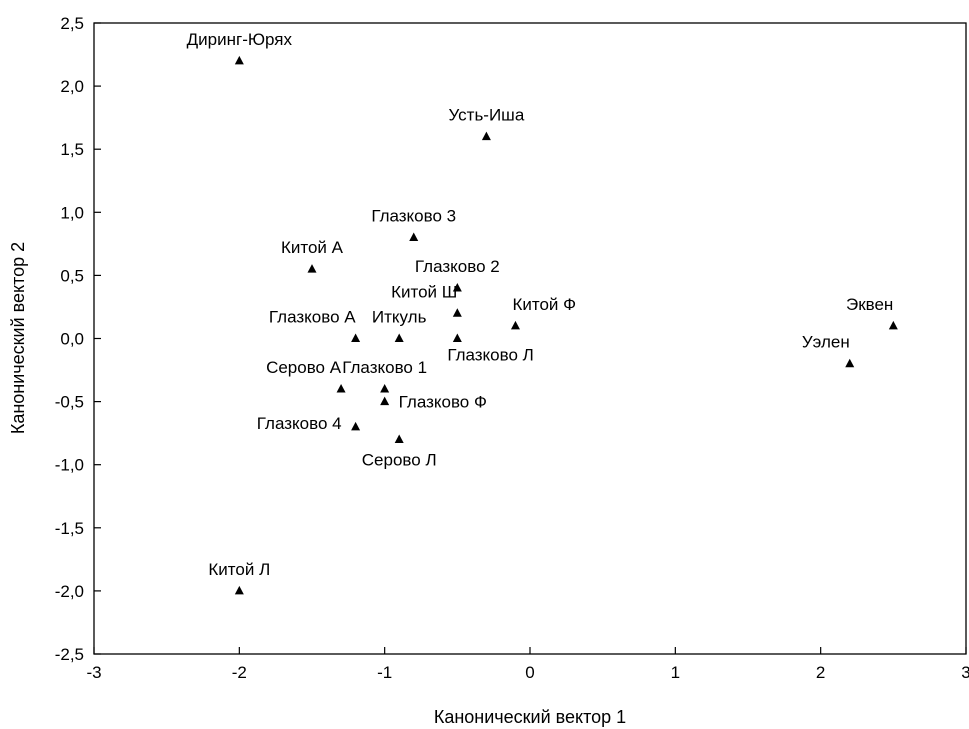 The height and width of the screenshot is (729, 969). Describe the element at coordinates (399, 317) in the screenshot. I see `data-point-label: Иткуль` at that location.